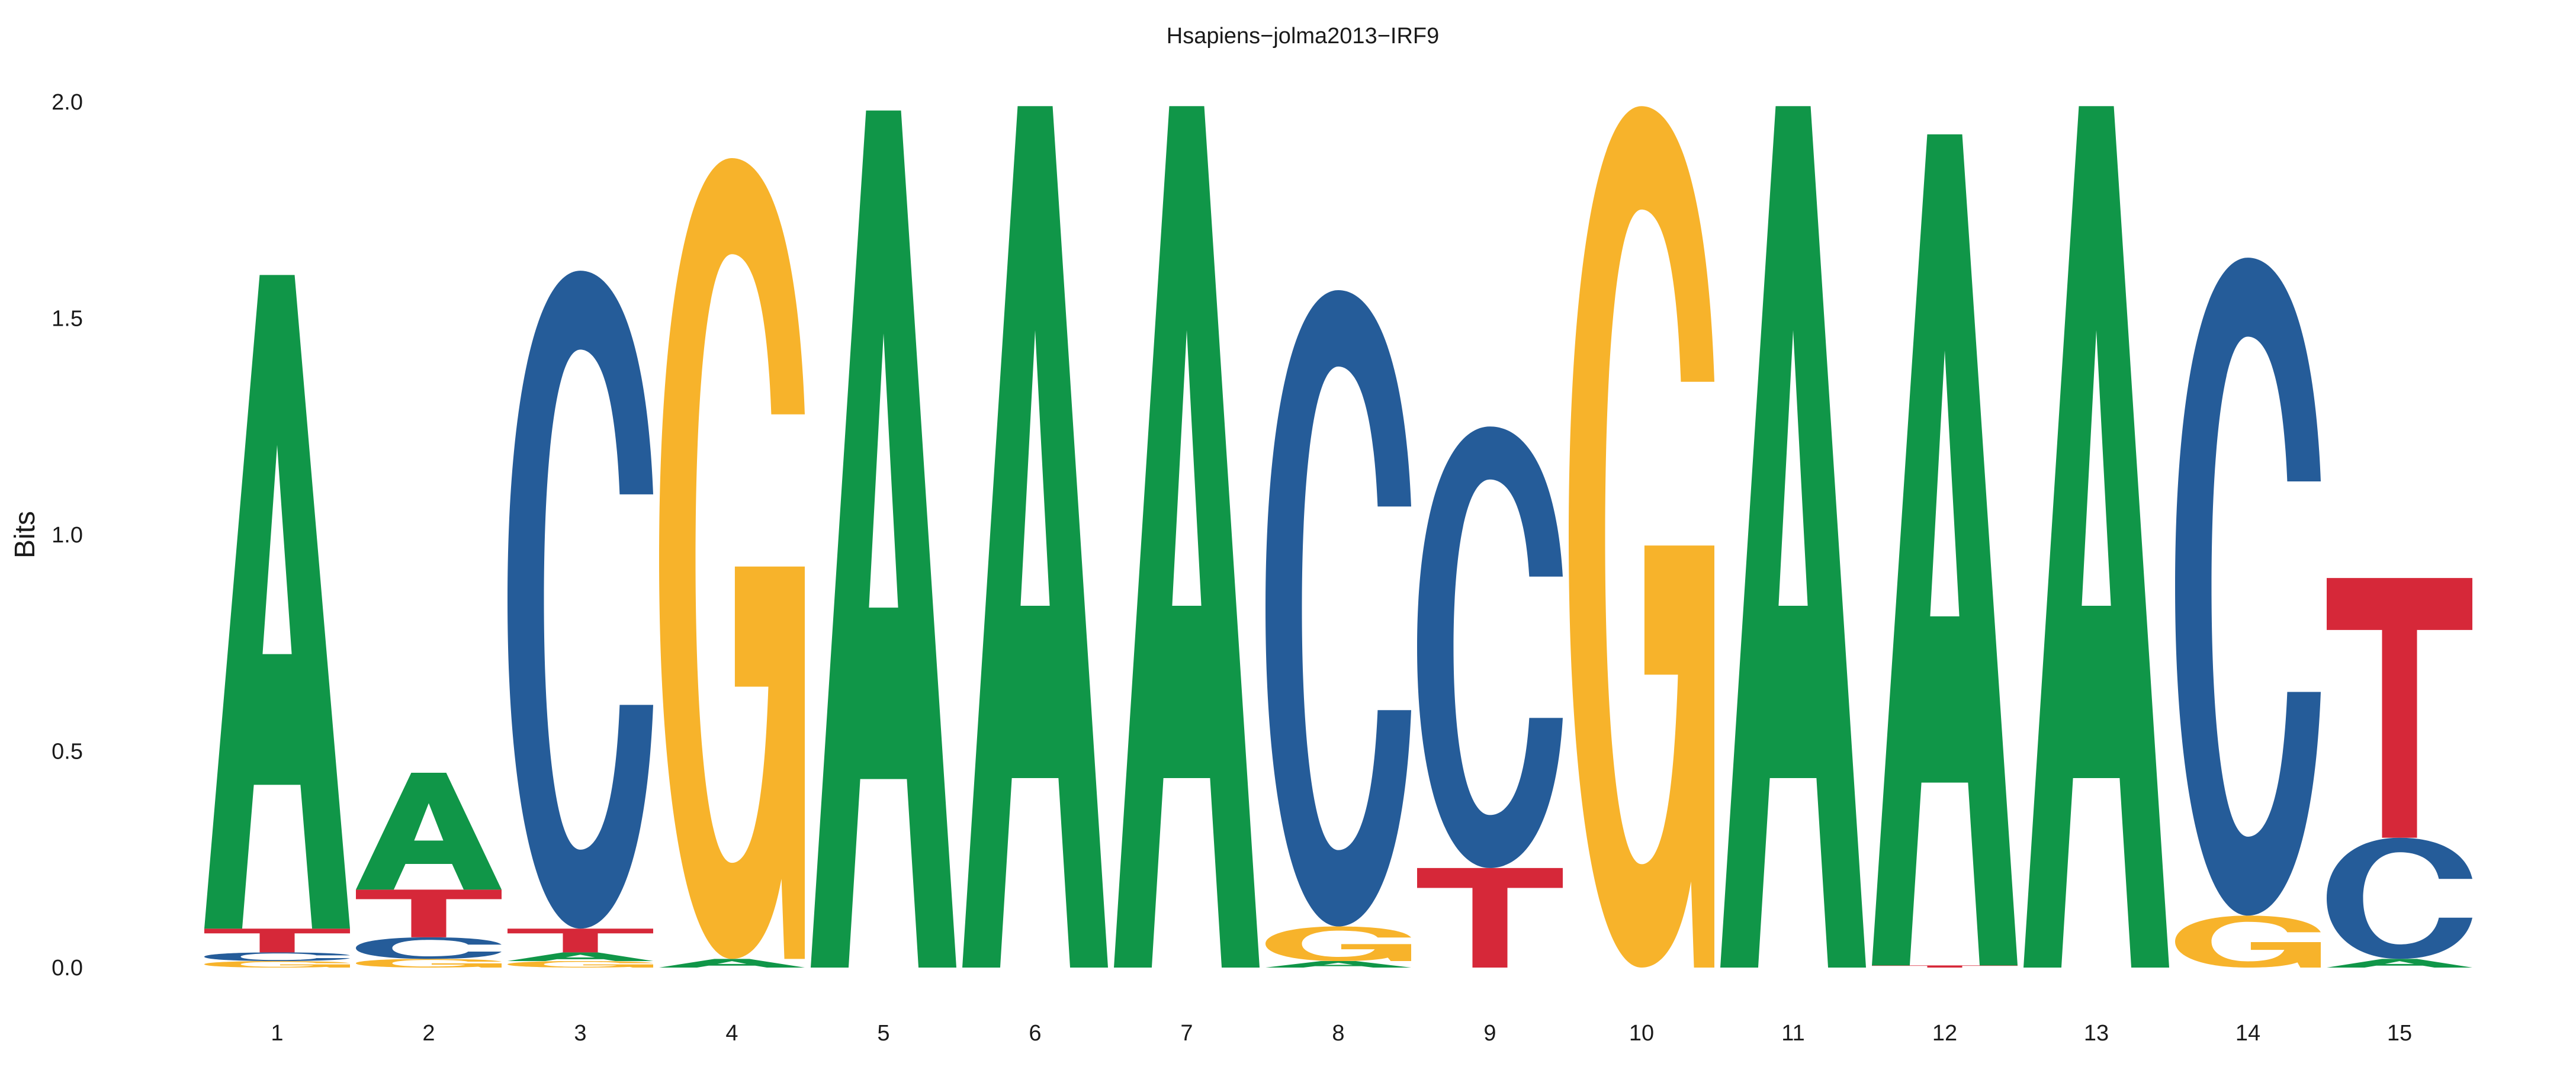 The width and height of the screenshot is (2576, 1086). What do you see at coordinates (67, 103) in the screenshot?
I see `y-tick-label: 2.0` at bounding box center [67, 103].